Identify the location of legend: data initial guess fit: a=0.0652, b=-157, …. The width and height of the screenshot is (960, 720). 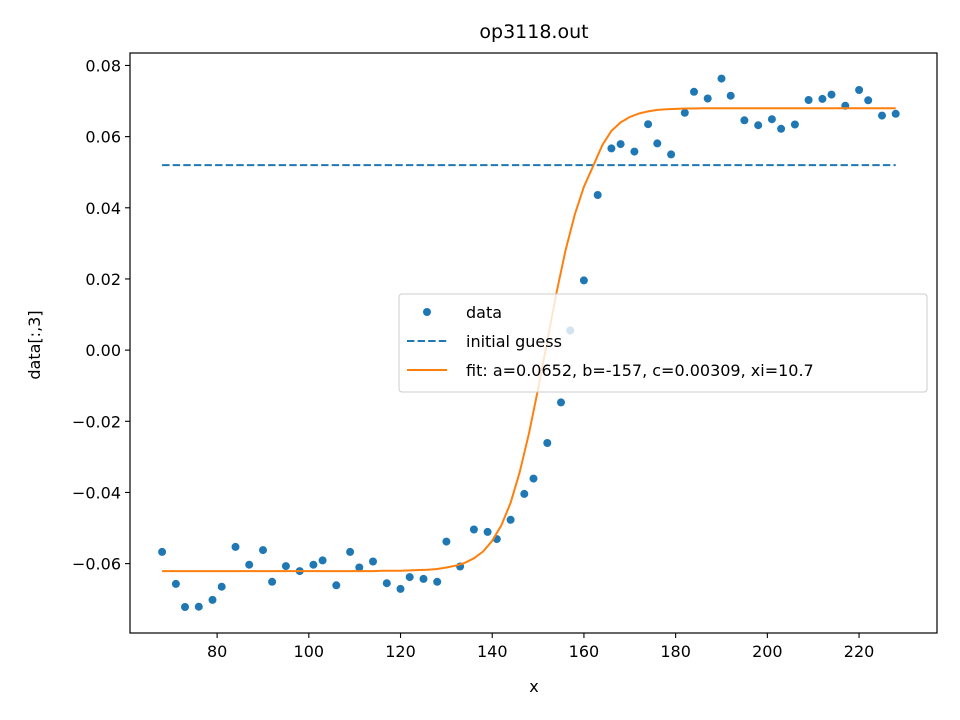
(663, 343).